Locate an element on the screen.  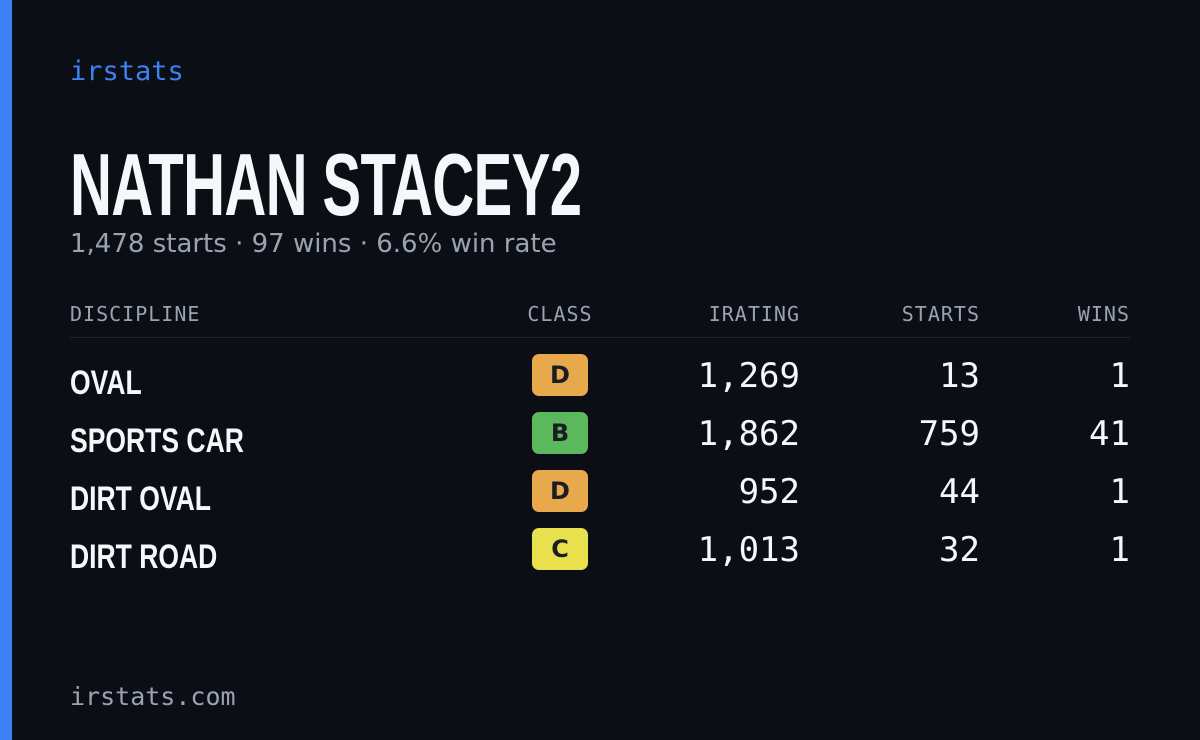
footer: irstats.com is located at coordinates (153, 696).